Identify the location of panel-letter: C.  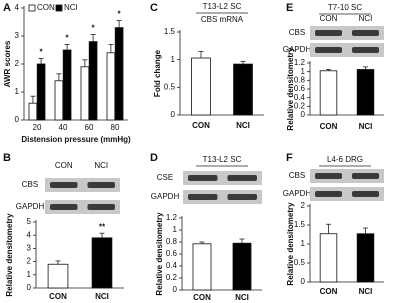
(154, 8).